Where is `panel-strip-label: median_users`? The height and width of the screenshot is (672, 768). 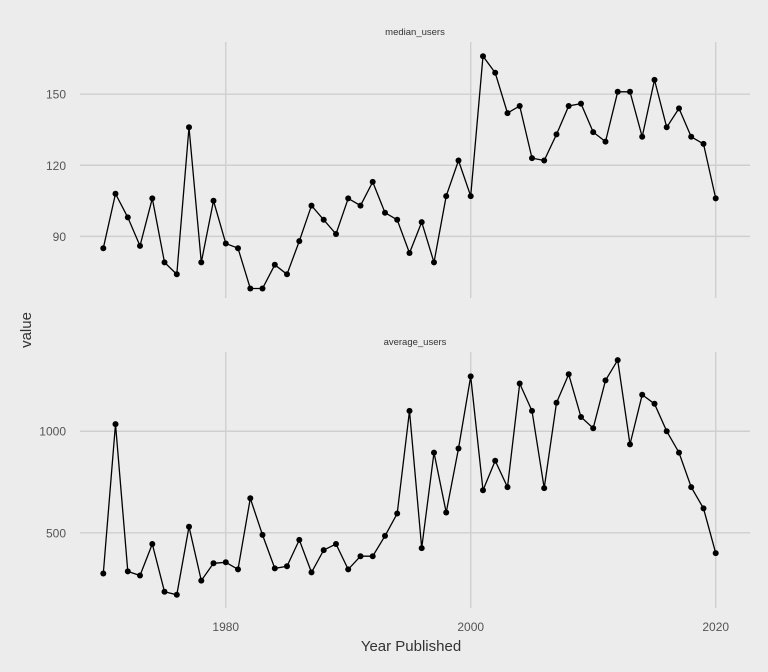 panel-strip-label: median_users is located at coordinates (415, 32).